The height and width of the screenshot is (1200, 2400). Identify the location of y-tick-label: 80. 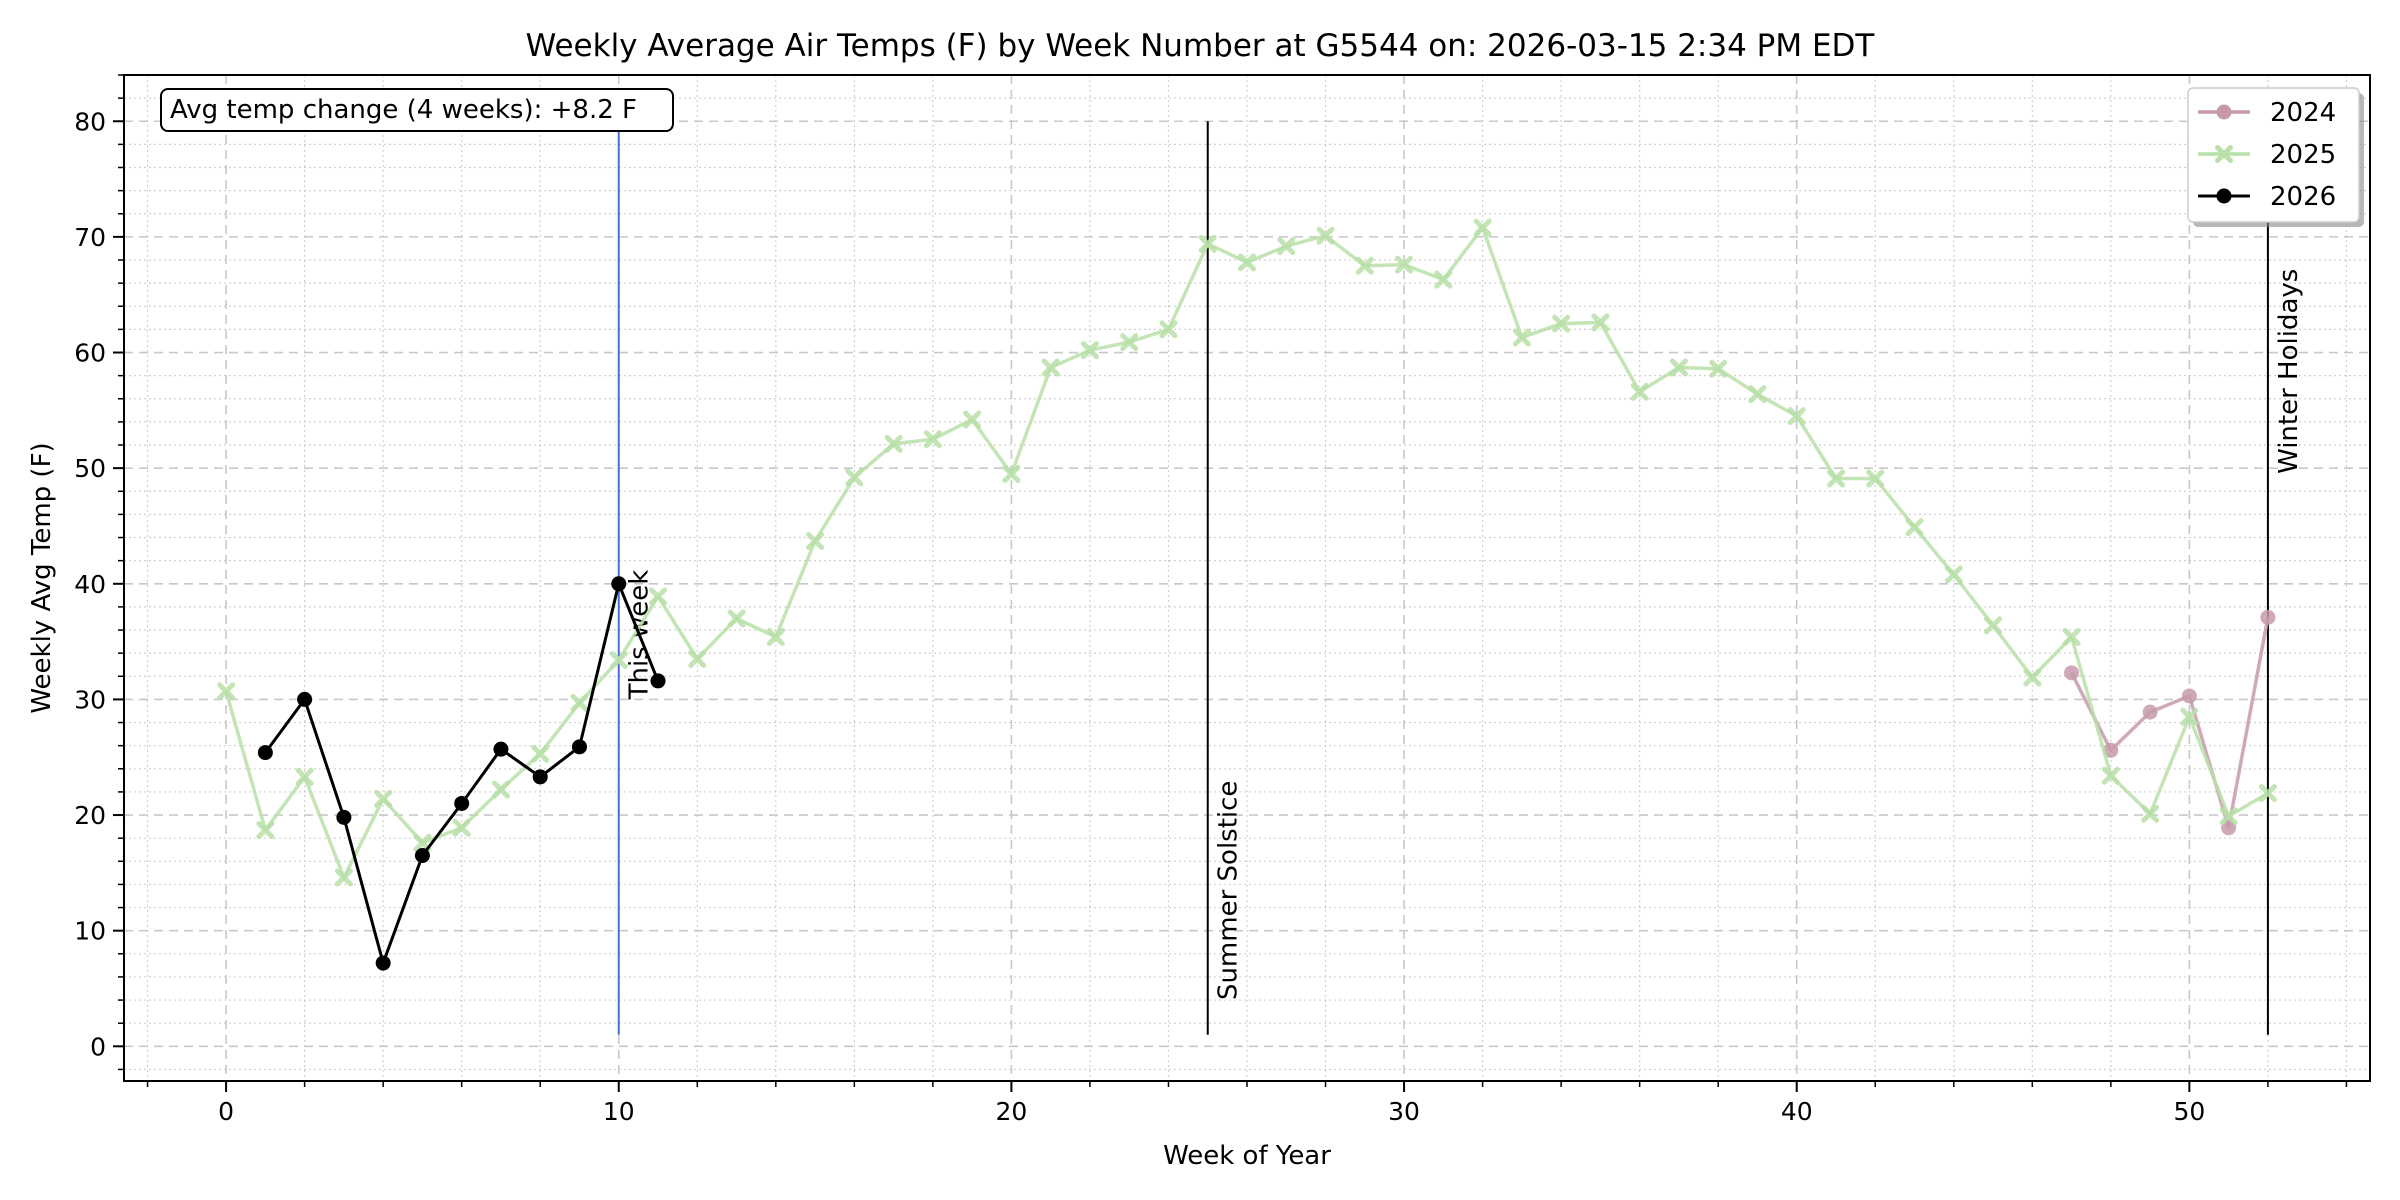
(90, 121).